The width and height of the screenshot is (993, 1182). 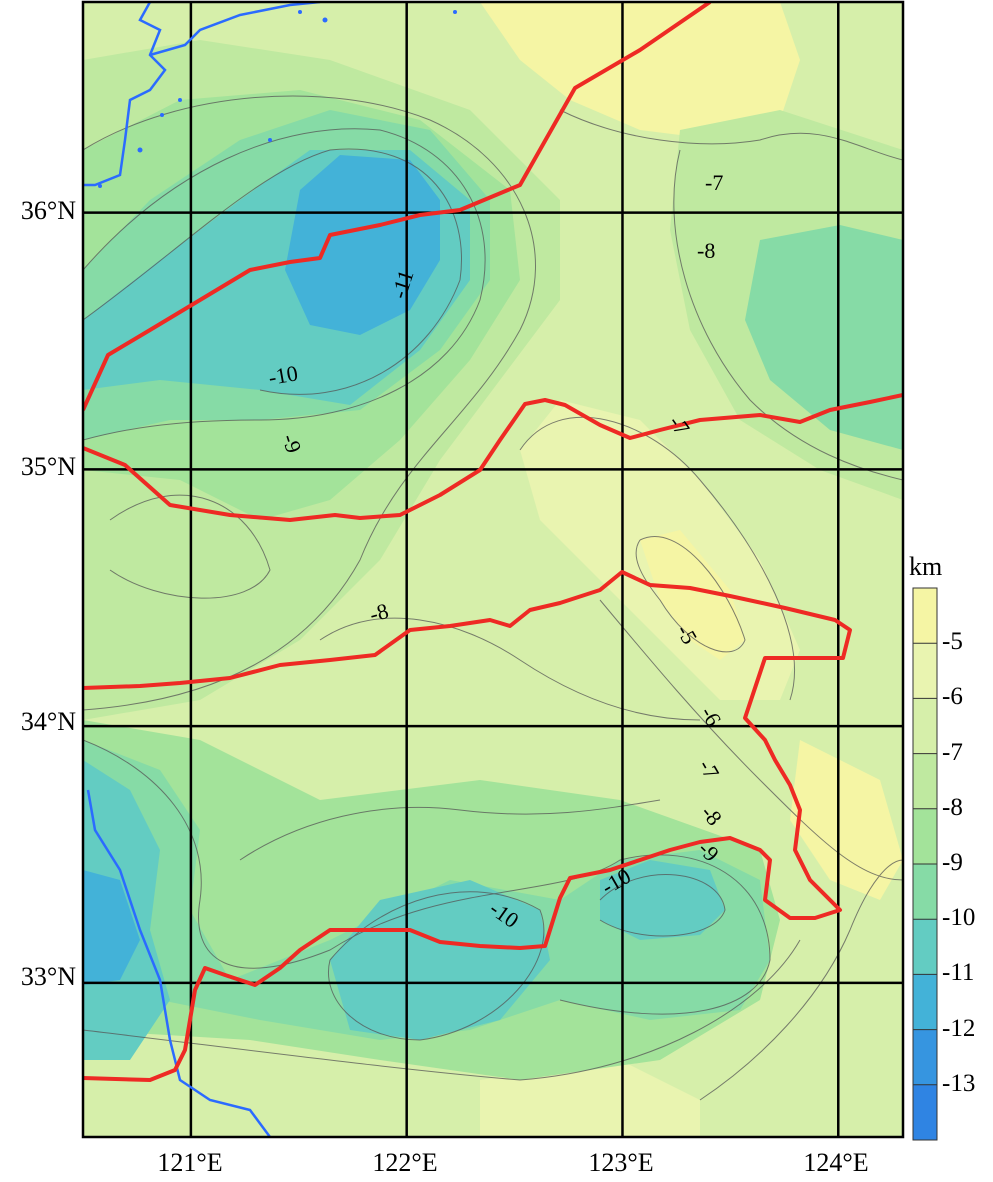 I want to click on colorbar-frame, so click(x=925, y=864).